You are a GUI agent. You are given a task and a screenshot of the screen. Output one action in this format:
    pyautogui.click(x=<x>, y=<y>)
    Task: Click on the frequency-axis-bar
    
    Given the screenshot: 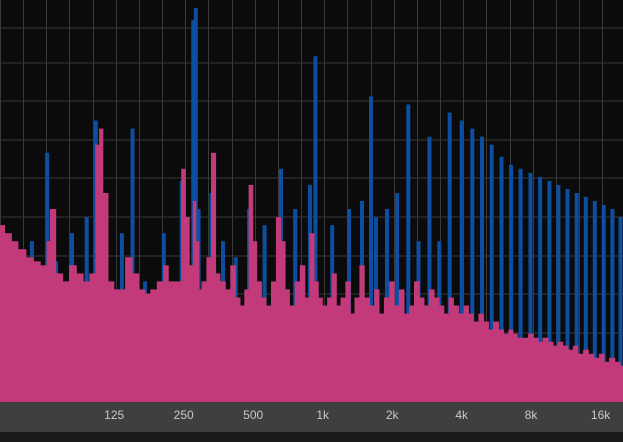 What is the action you would take?
    pyautogui.click(x=311, y=417)
    